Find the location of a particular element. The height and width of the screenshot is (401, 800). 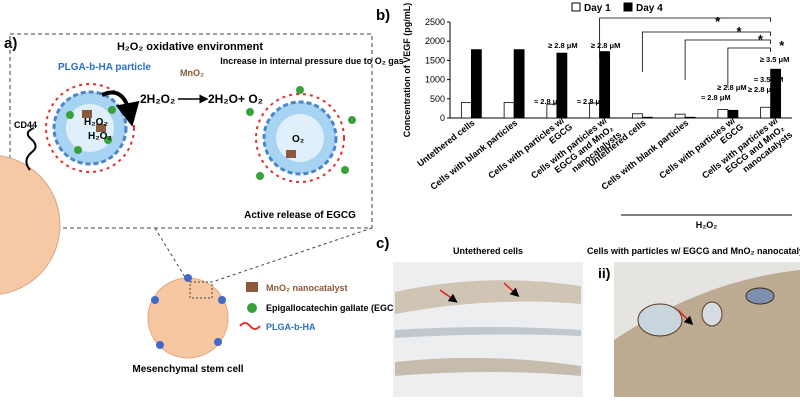

annotation: ≥ 3.5 μM is located at coordinates (775, 59).